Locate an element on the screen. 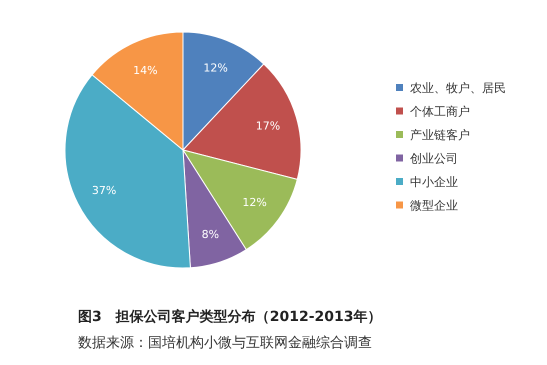 This screenshot has height=365, width=547. text: 图3 担保公司客户类型分布（2012-2013年） is located at coordinates (230, 316).